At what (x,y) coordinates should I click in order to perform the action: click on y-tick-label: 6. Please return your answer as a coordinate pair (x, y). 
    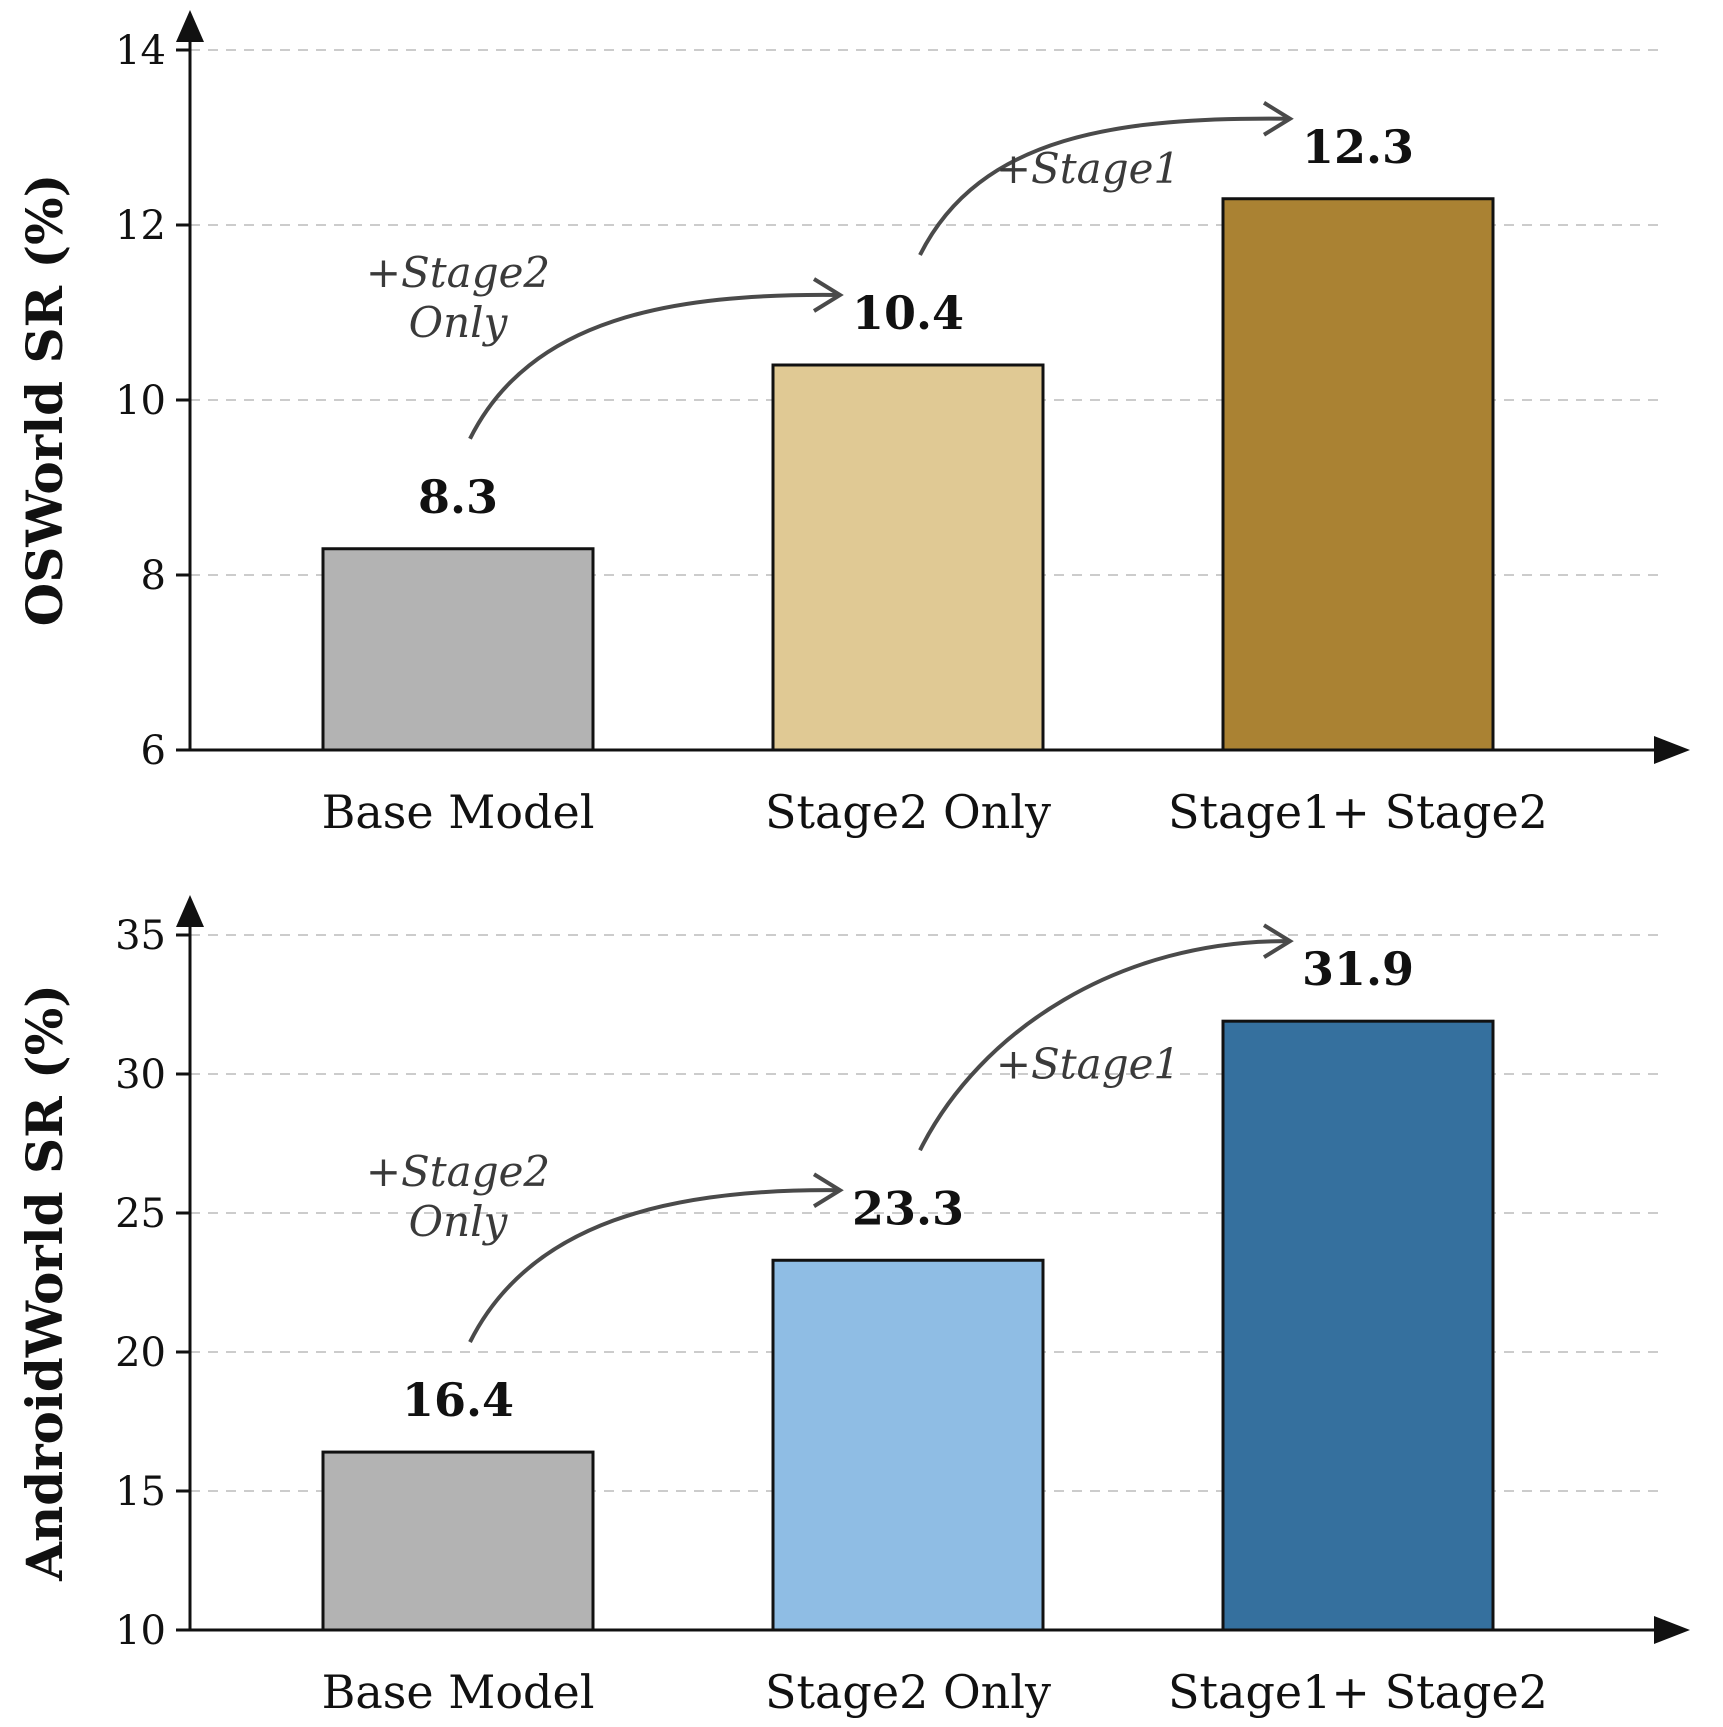
    Looking at the image, I should click on (153, 751).